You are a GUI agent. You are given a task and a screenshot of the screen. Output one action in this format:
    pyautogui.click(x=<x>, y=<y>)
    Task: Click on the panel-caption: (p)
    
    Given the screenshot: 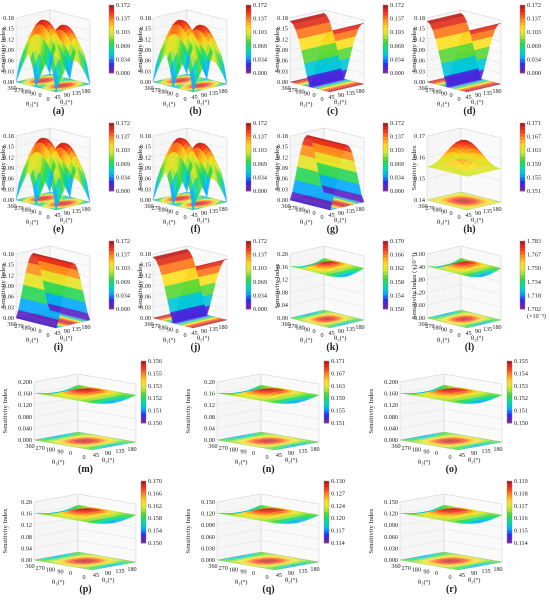 What is the action you would take?
    pyautogui.click(x=85, y=589)
    